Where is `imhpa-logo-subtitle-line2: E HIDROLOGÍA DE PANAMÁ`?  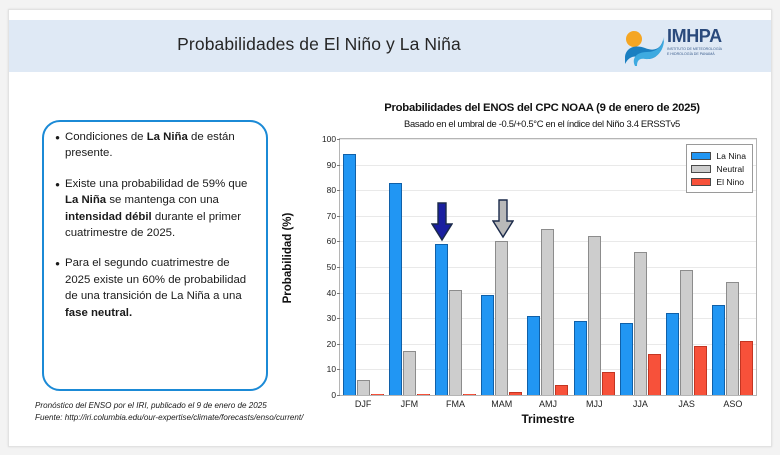
imhpa-logo-subtitle-line2: E HIDROLOGÍA DE PANAMÁ is located at coordinates (691, 54).